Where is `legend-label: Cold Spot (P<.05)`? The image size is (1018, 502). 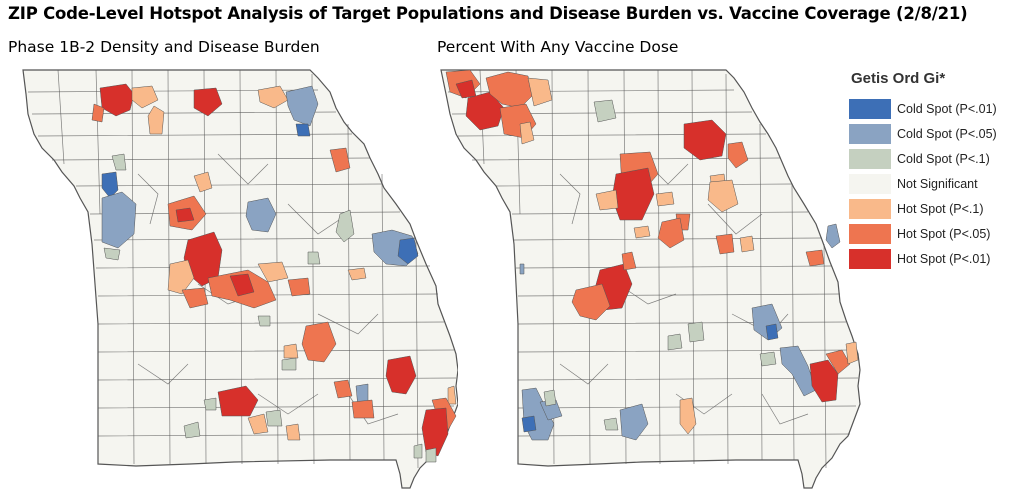 legend-label: Cold Spot (P<.05) is located at coordinates (947, 134).